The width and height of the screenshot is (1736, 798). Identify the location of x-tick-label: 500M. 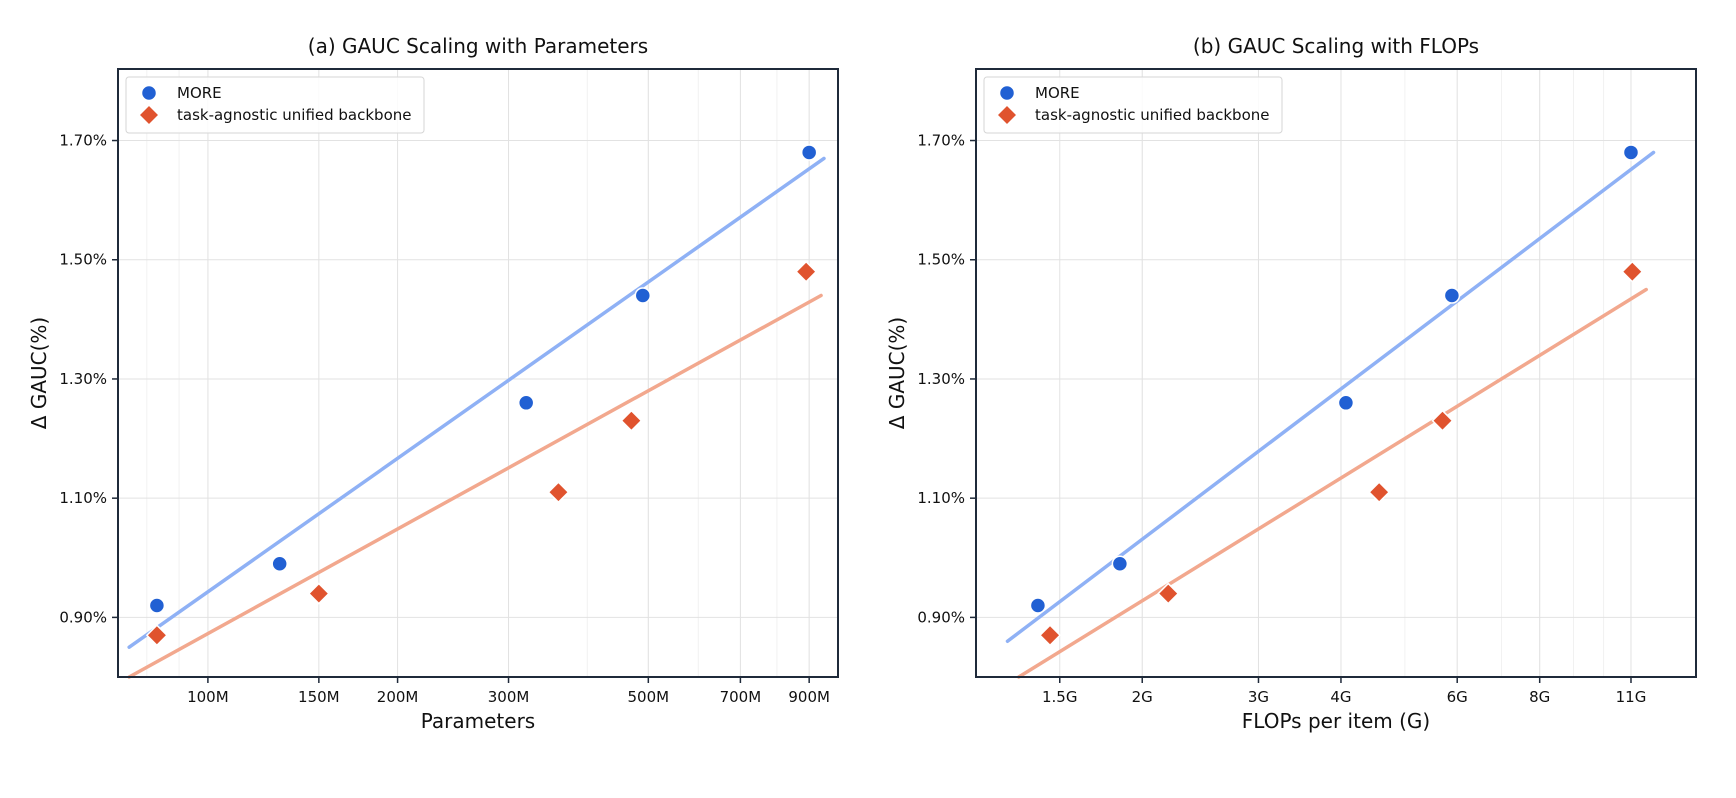
(649, 697).